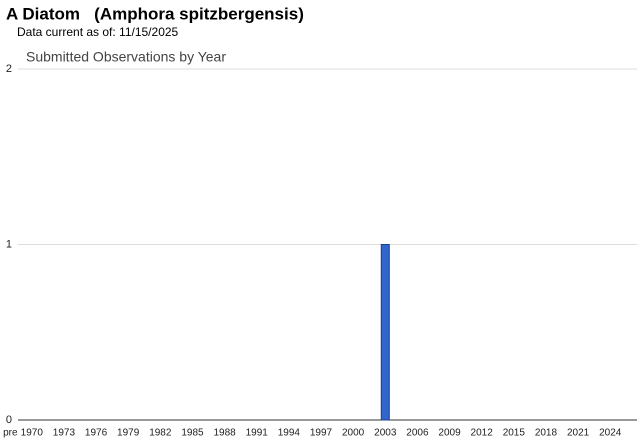 This screenshot has width=640, height=442. Describe the element at coordinates (9, 244) in the screenshot. I see `y-tick-label: 1` at that location.